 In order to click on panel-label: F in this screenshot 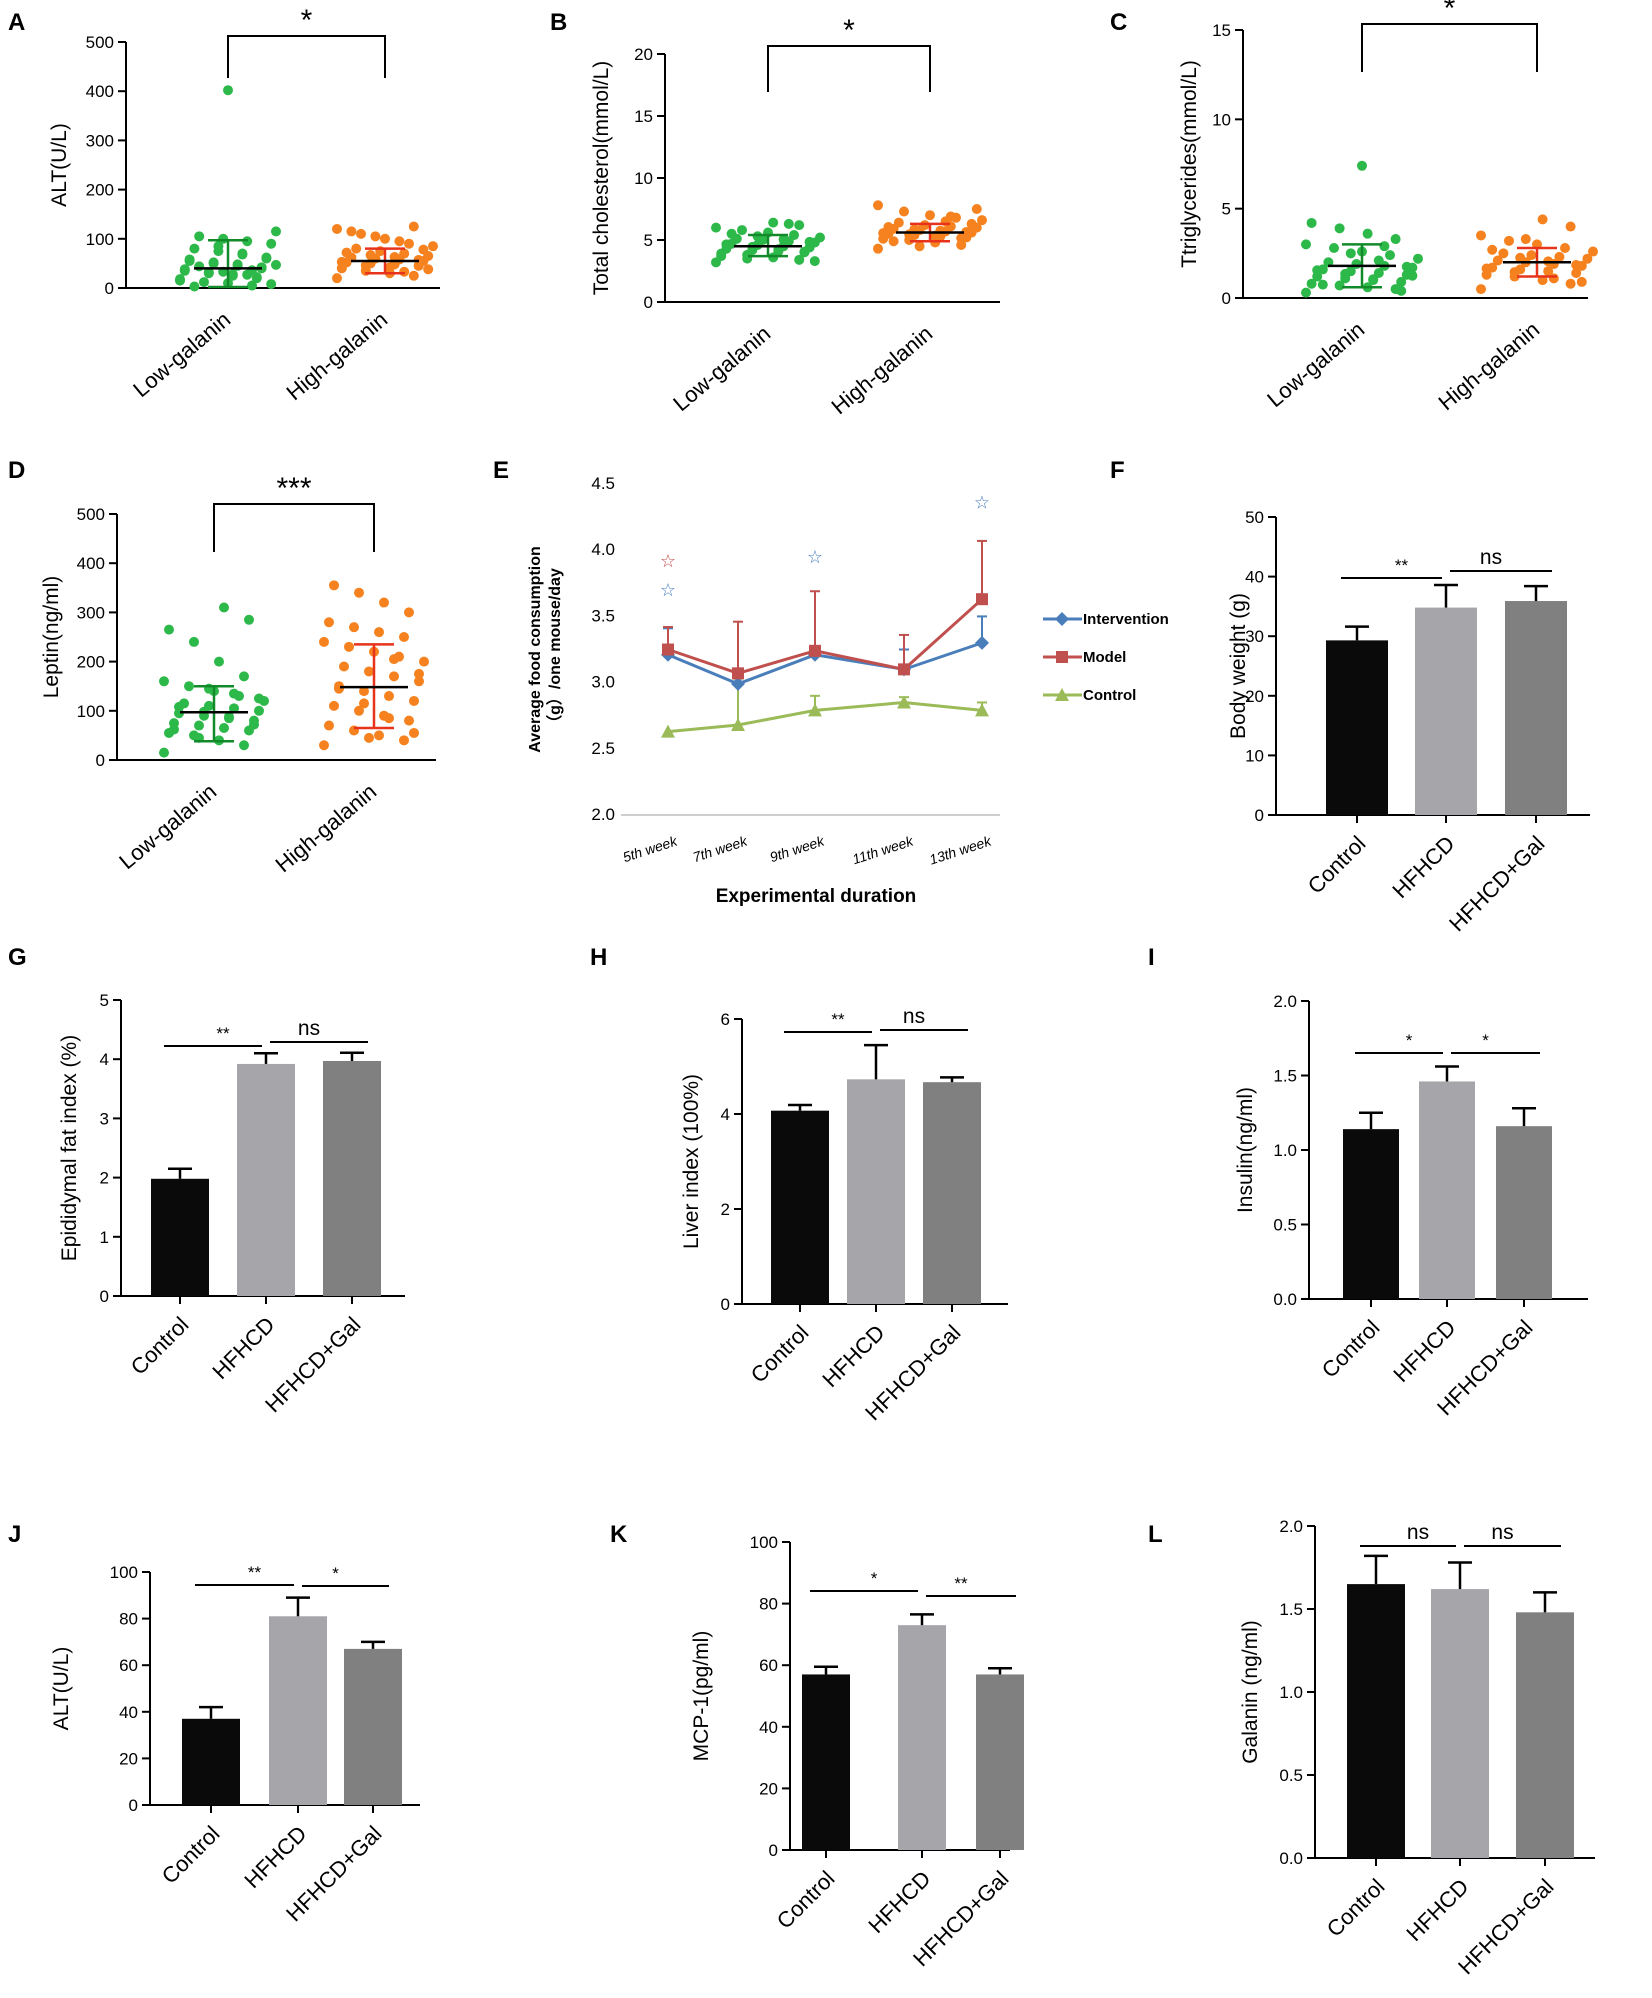, I will do `click(1117, 470)`.